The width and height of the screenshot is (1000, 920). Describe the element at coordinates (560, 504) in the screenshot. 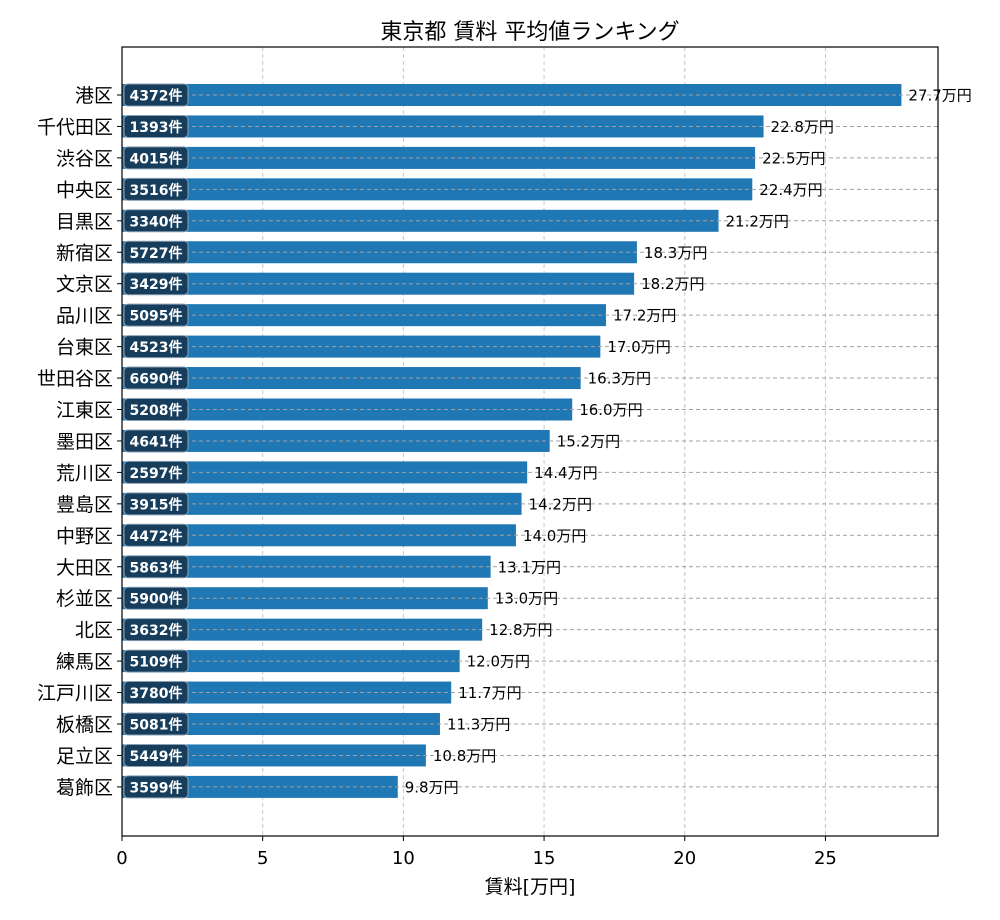

I see `value-label: 14.2万円` at that location.